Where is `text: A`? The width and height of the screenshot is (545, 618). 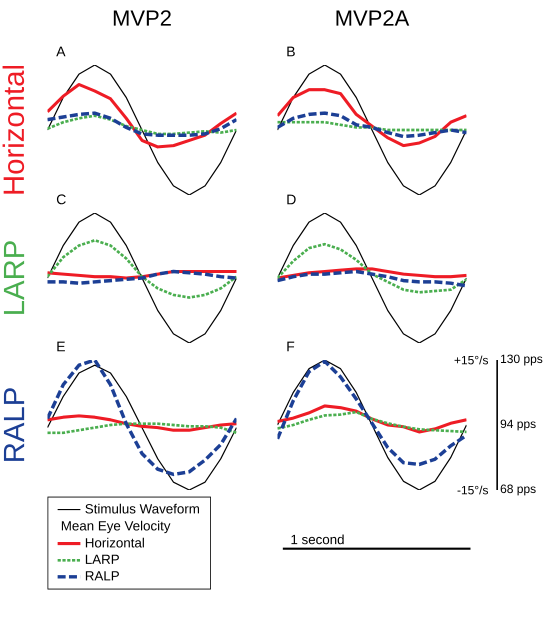
text: A is located at coordinates (61, 51).